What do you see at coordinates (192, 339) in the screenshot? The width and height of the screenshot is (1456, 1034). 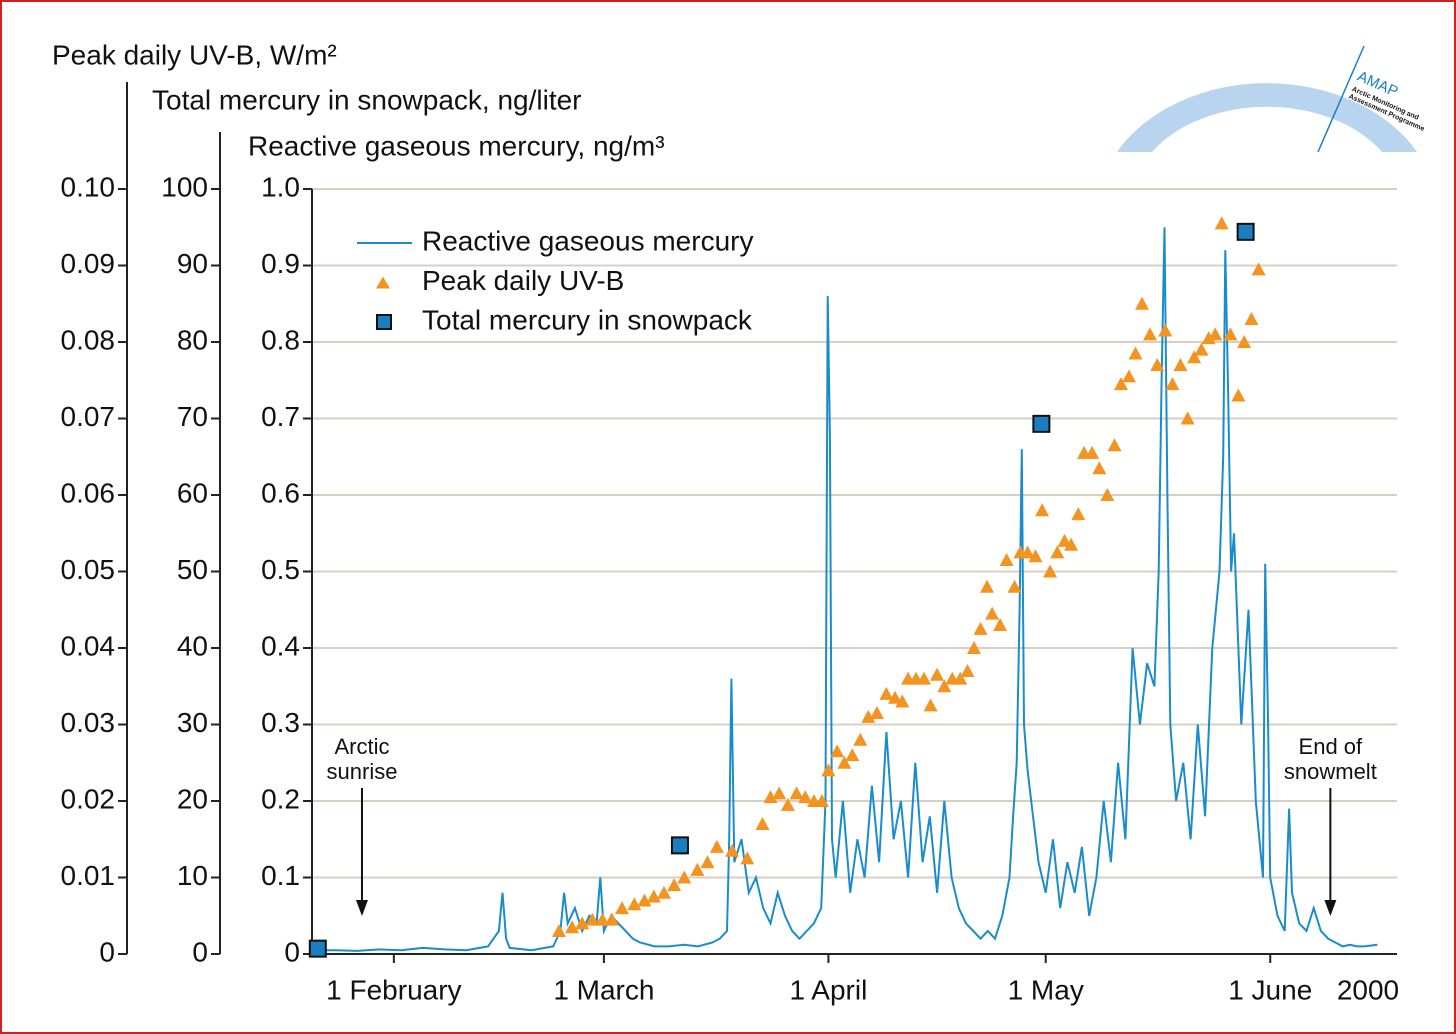 I see `y2-tick-label: 80` at bounding box center [192, 339].